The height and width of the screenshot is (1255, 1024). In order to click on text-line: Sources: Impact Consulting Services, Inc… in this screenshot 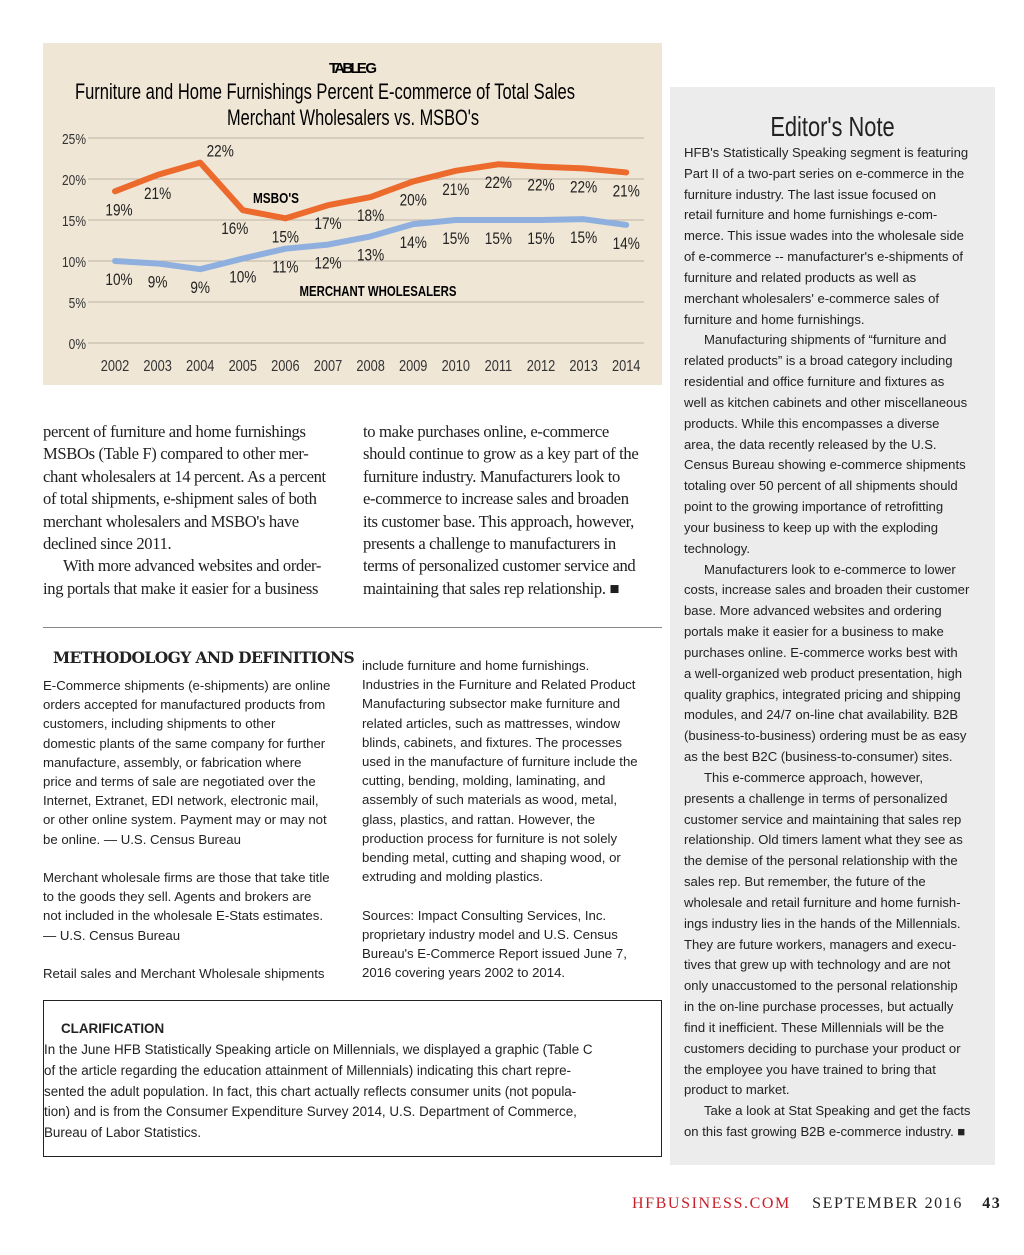, I will do `click(484, 915)`.